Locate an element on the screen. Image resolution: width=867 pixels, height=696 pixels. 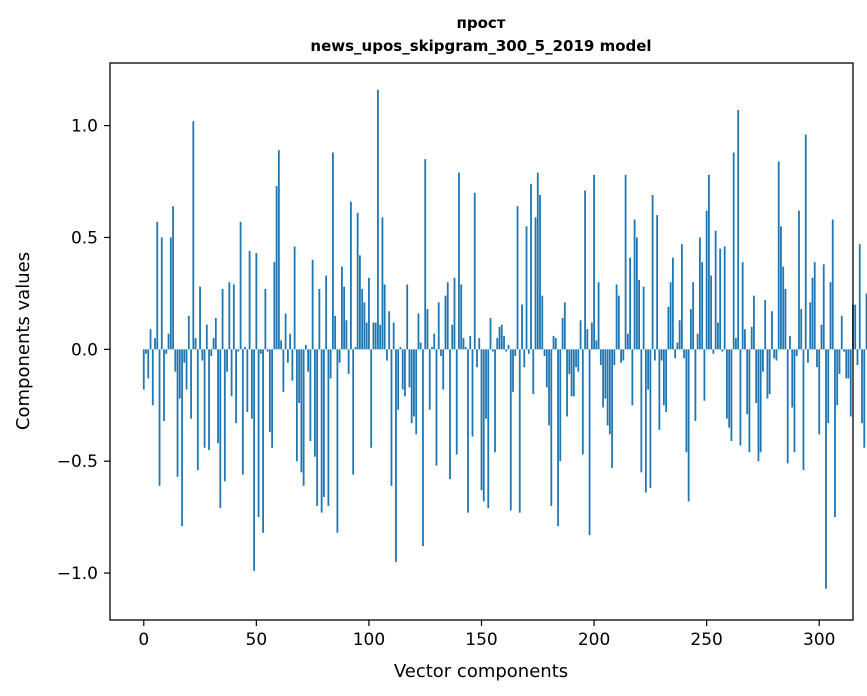
y-axis-ticks: −1.0 −0.5 0.0 0.5 1.0 is located at coordinates (83, 350).